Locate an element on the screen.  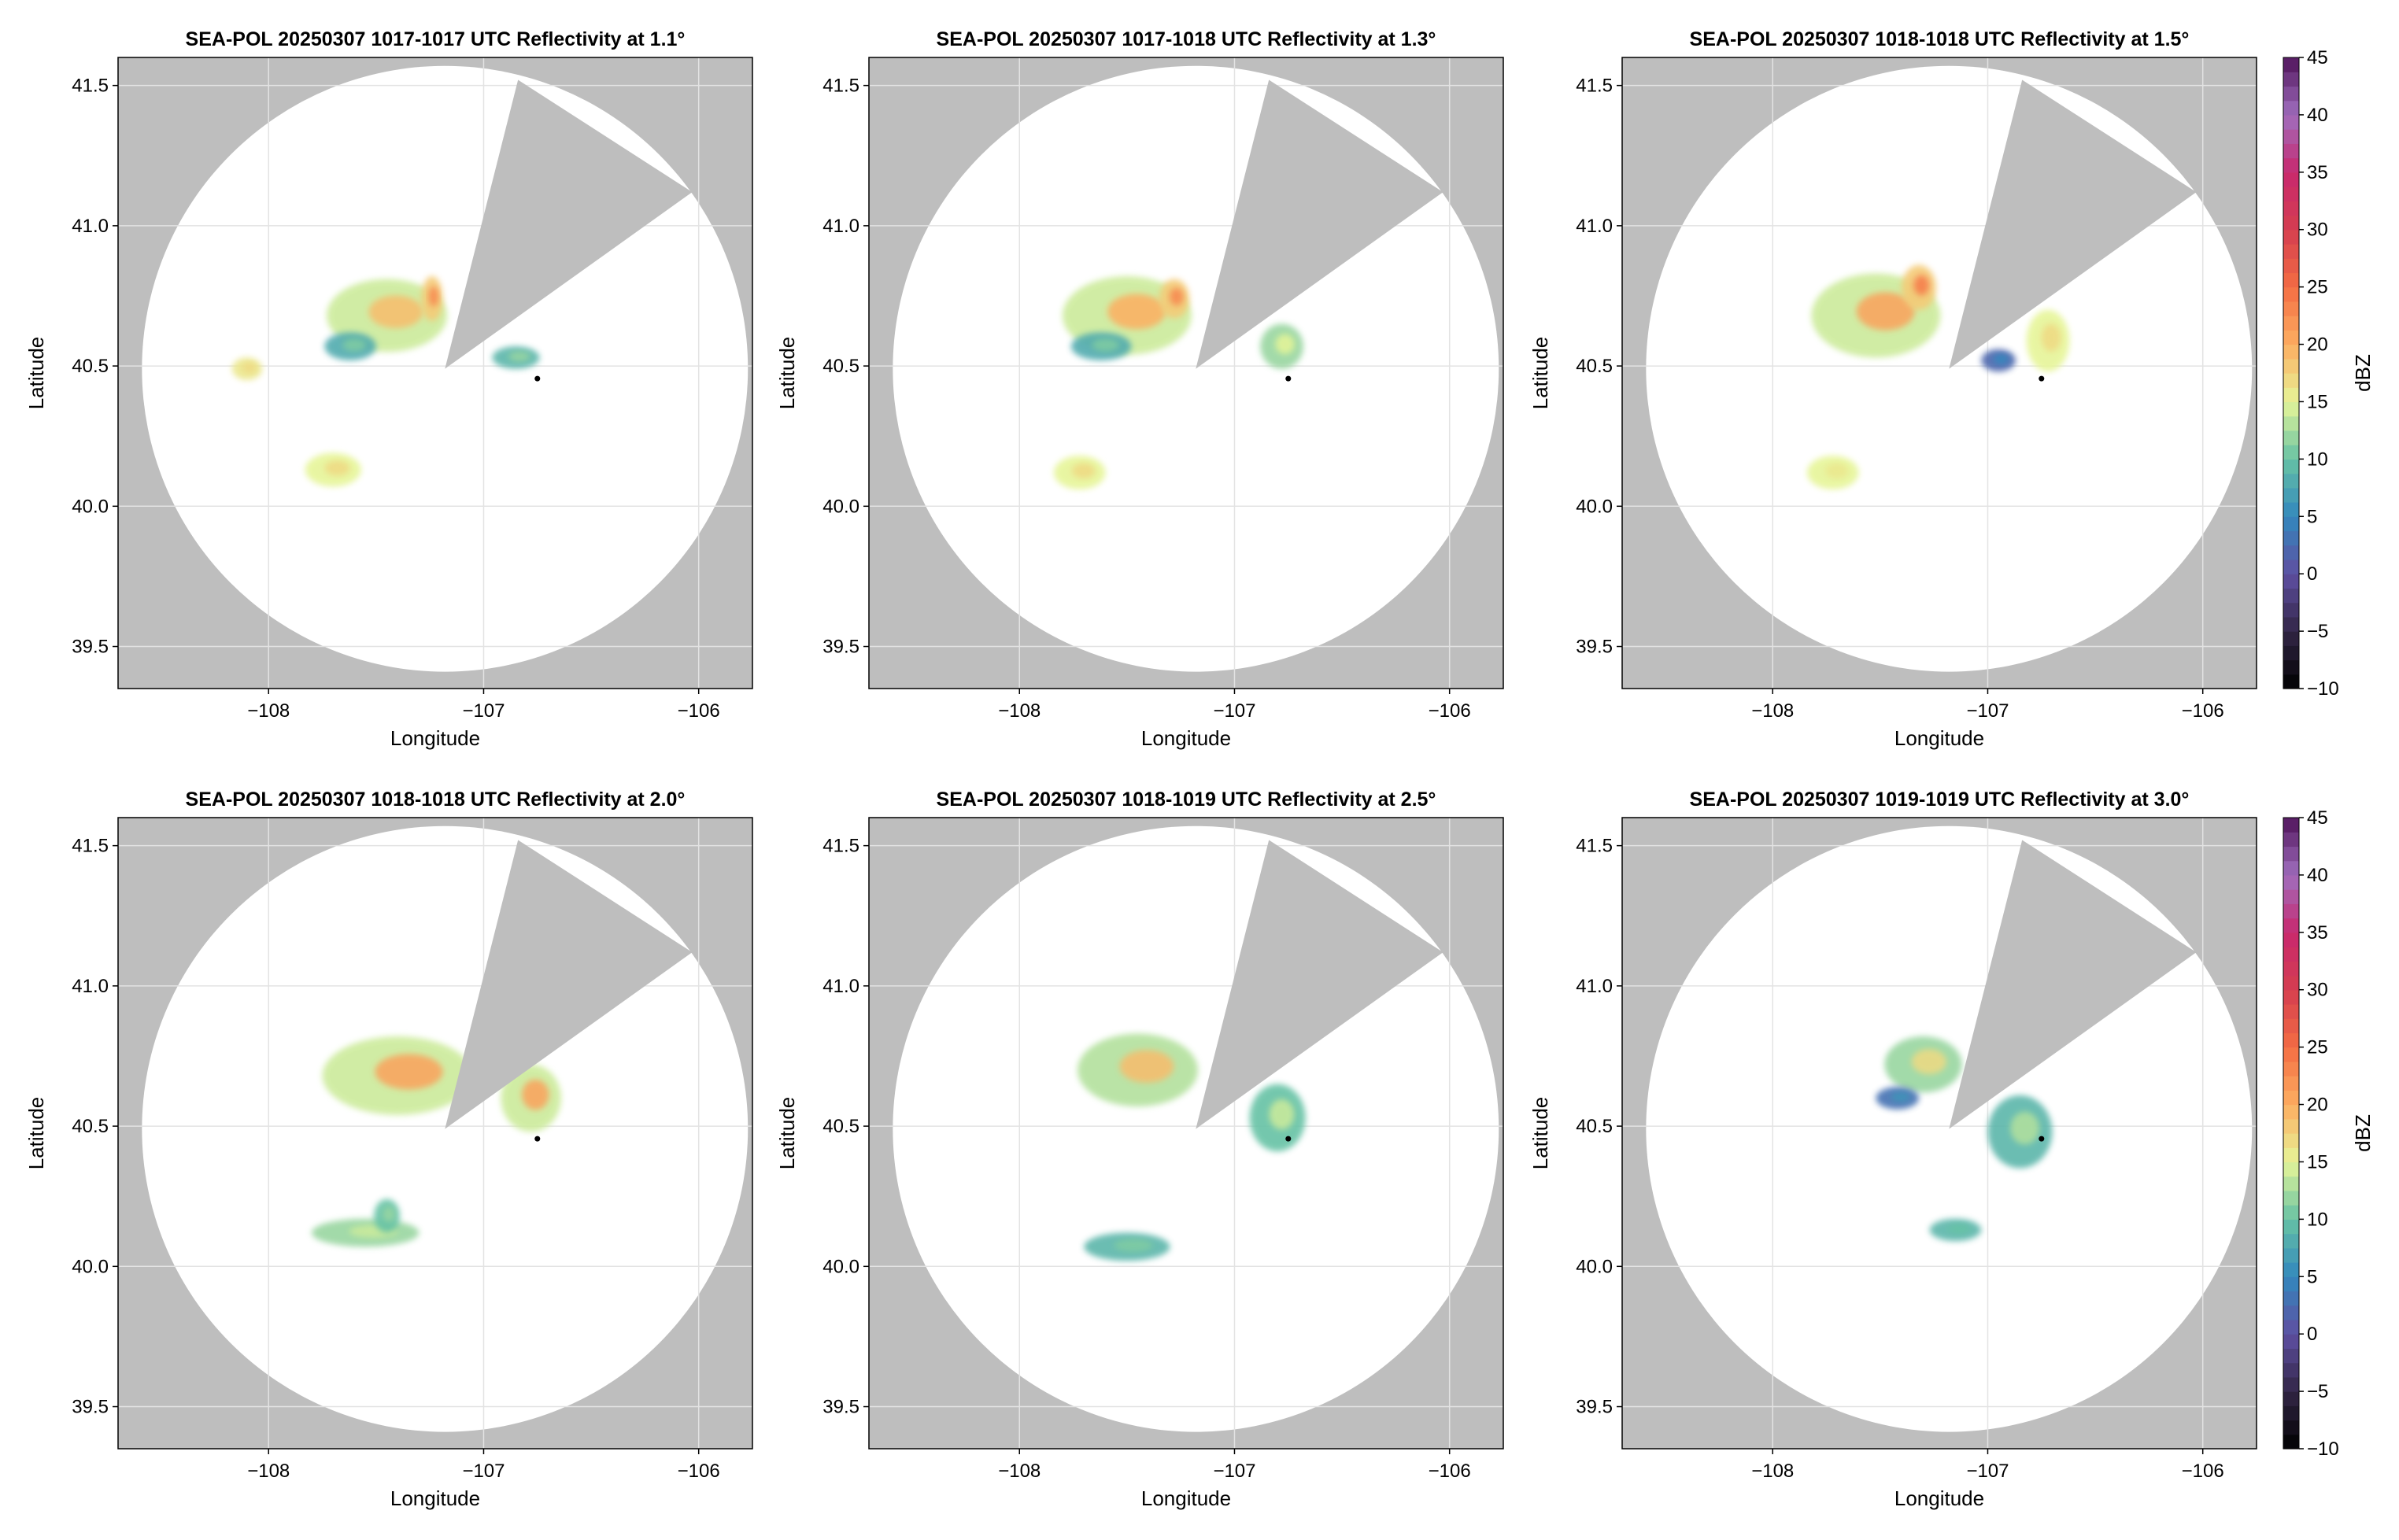
y-axis-label: Latitude is located at coordinates (787, 1133).